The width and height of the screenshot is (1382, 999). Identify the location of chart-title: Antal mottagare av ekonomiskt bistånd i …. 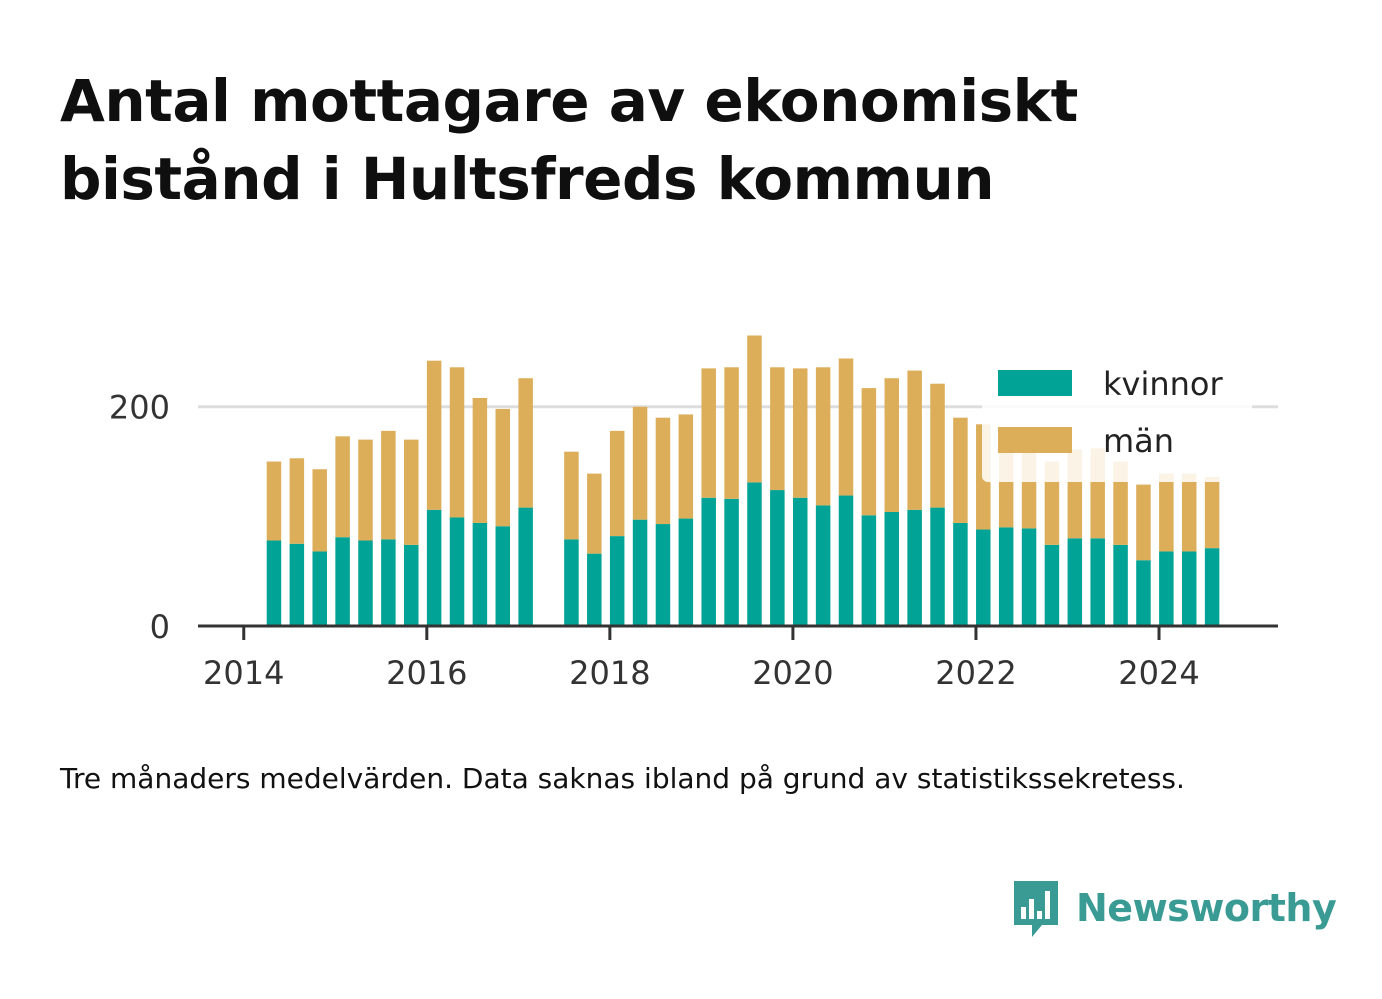
(569, 140).